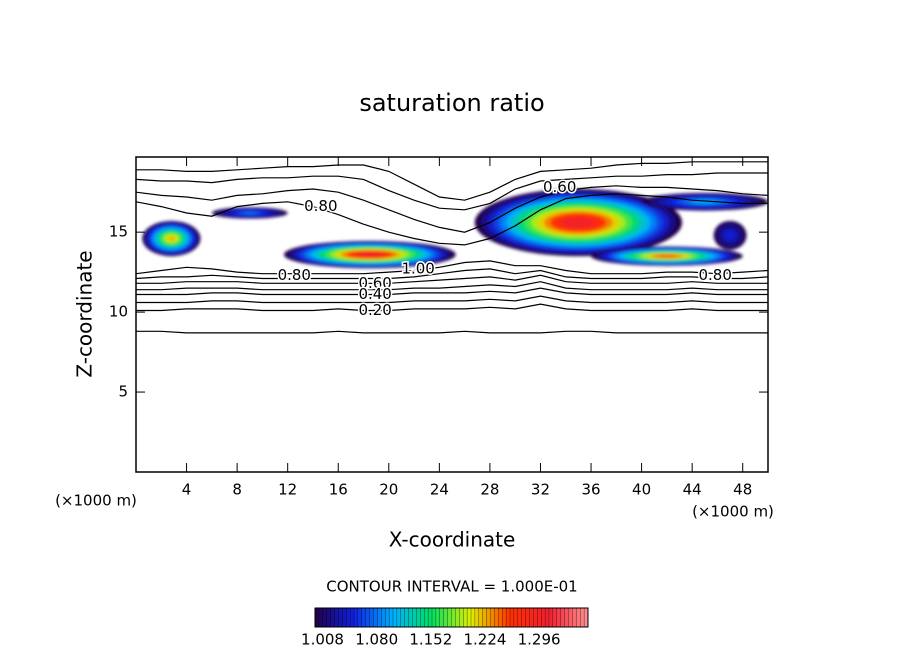 The width and height of the screenshot is (904, 654). Describe the element at coordinates (85, 313) in the screenshot. I see `y-axis-label: Z-coordinate` at that location.